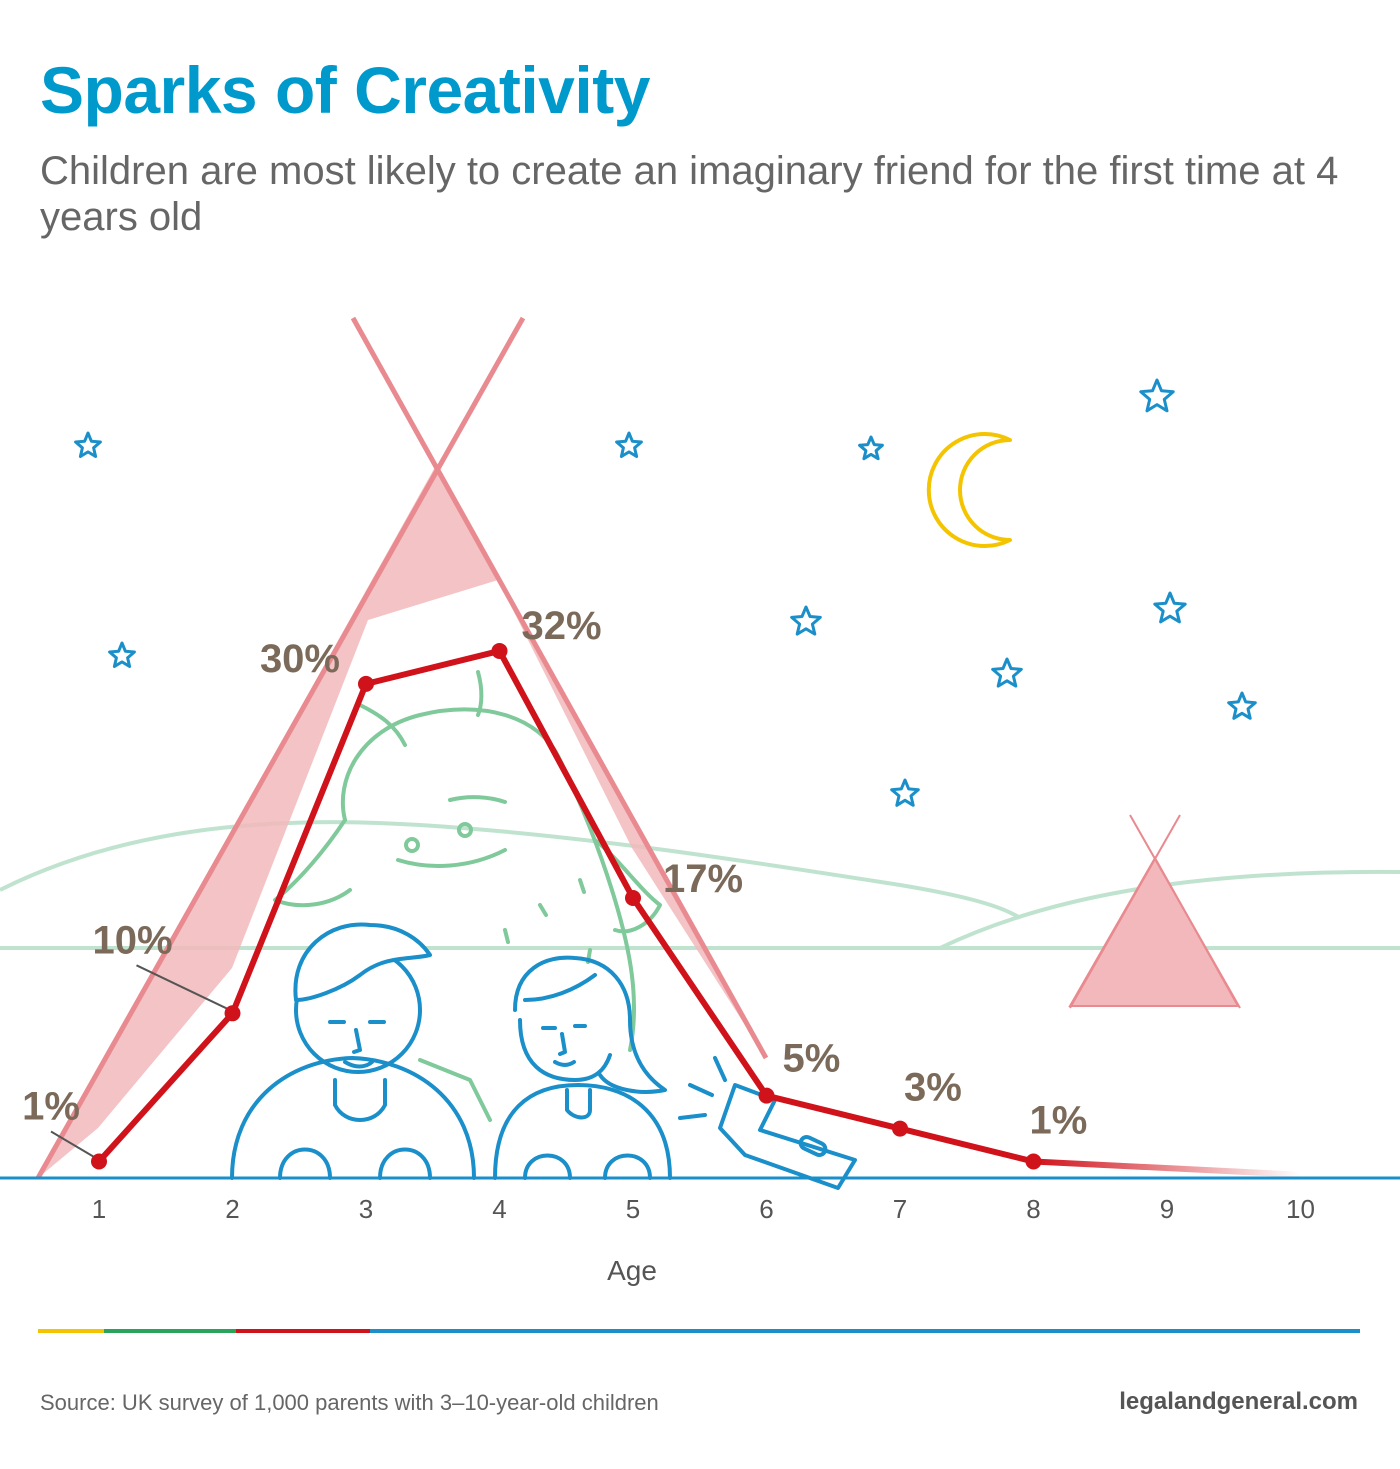  I want to click on x-tick-label: 10, so click(1300, 1209).